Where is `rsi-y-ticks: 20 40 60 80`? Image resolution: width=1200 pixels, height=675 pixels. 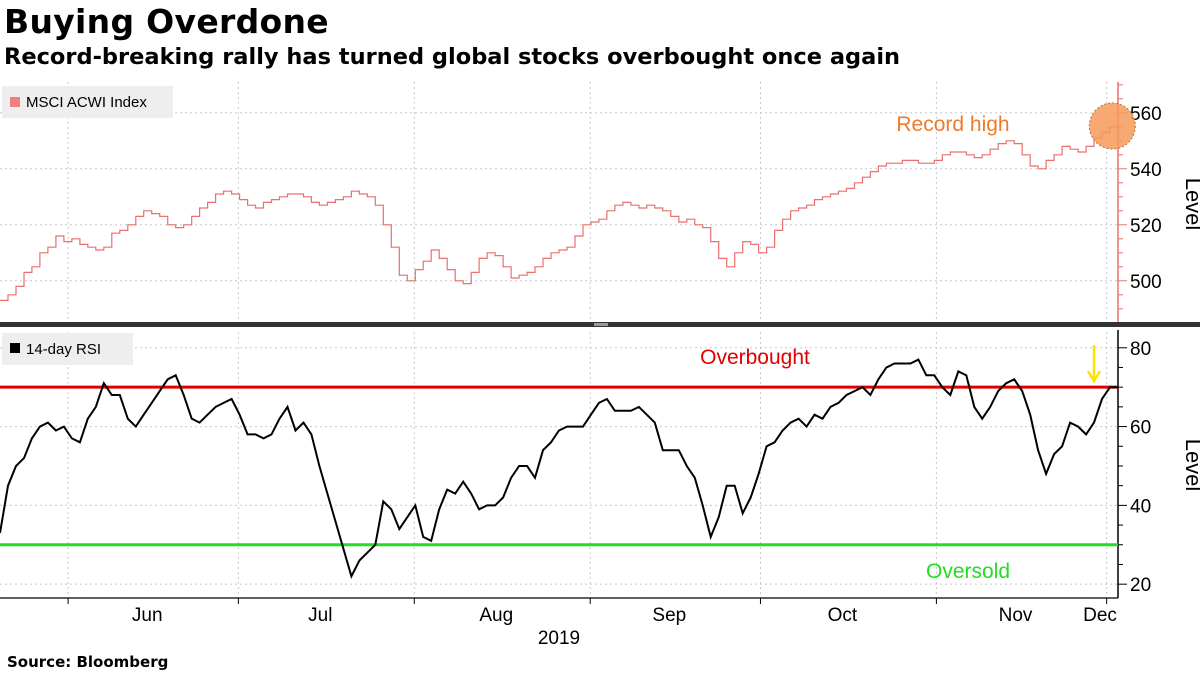 rsi-y-ticks: 20 40 60 80 is located at coordinates (1134, 467).